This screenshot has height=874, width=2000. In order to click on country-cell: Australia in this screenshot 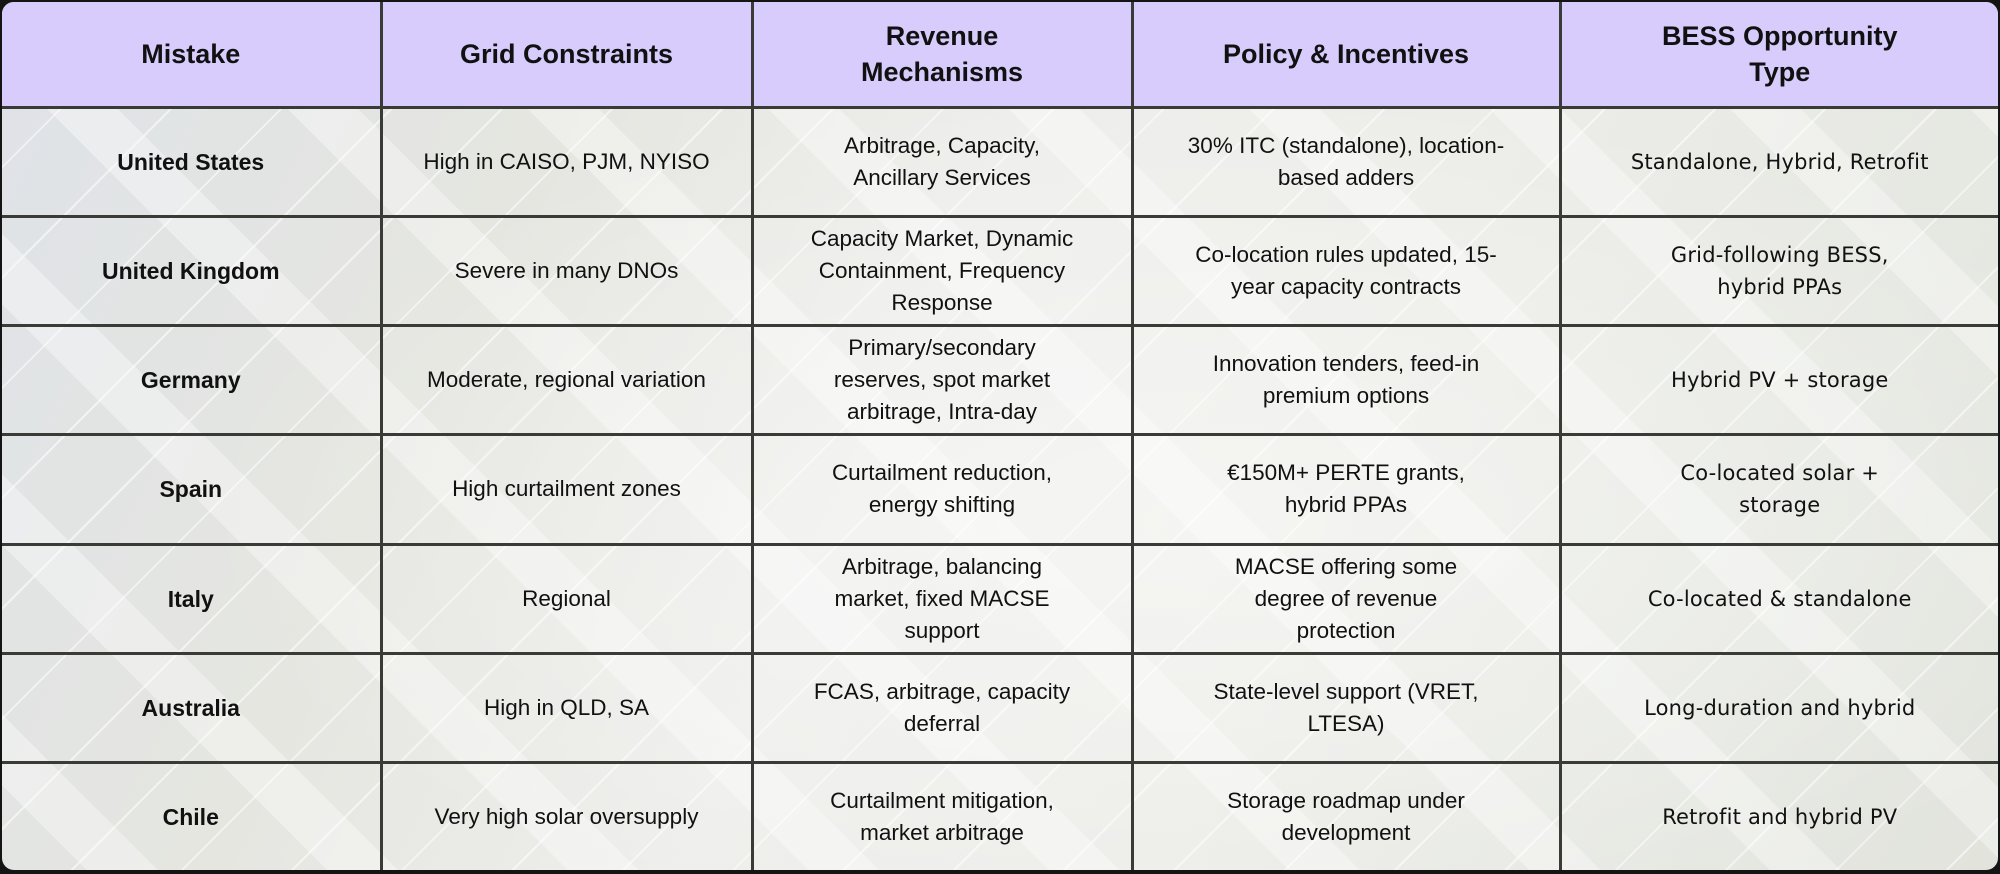, I will do `click(192, 707)`.